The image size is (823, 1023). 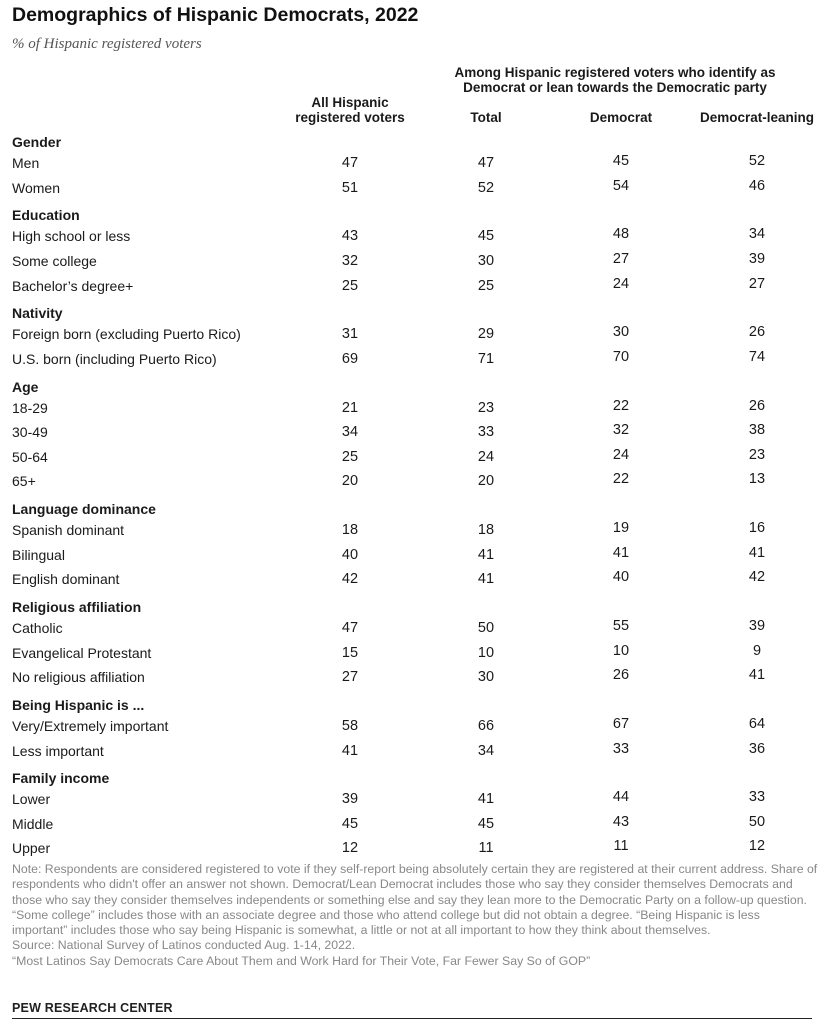 I want to click on value-all: 12, so click(x=350, y=848).